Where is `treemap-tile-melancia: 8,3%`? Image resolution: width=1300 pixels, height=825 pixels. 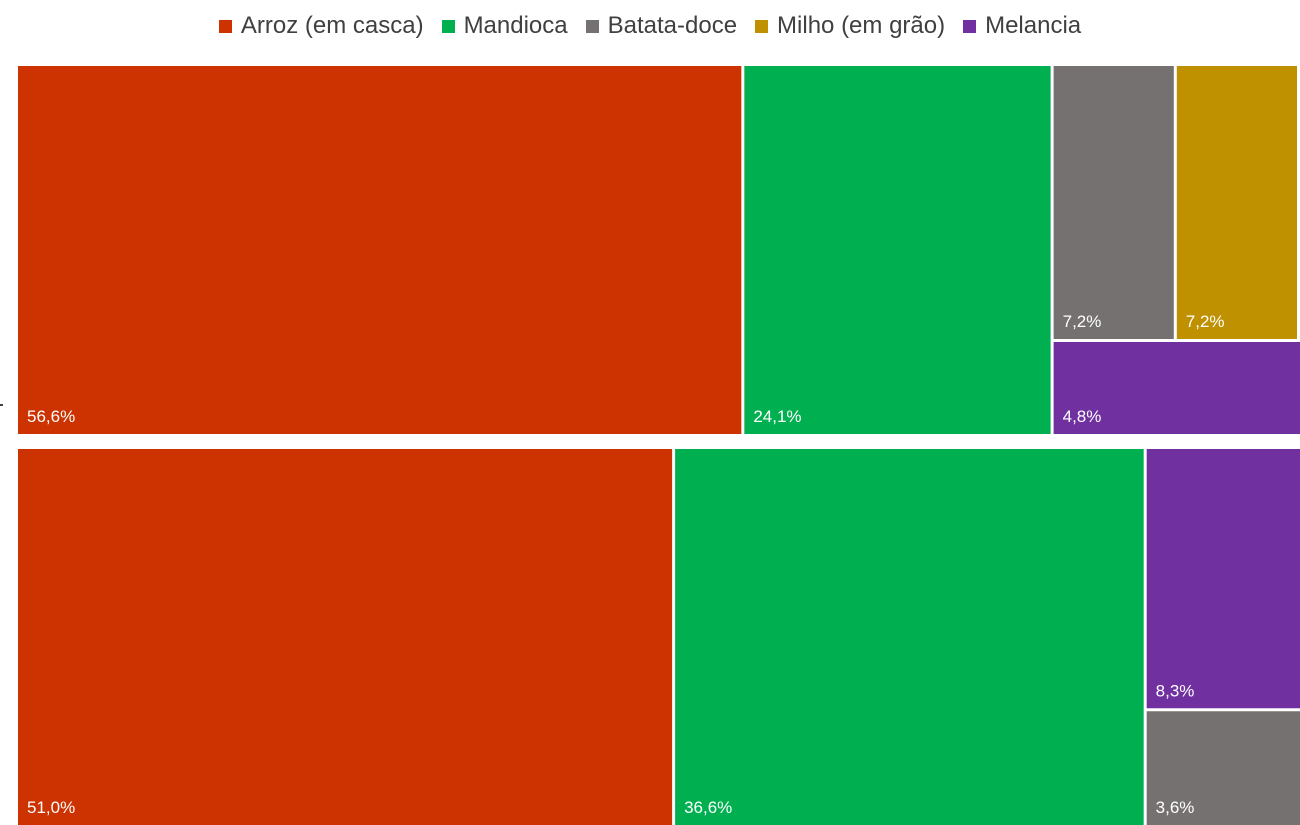
treemap-tile-melancia: 8,3% is located at coordinates (1223, 579).